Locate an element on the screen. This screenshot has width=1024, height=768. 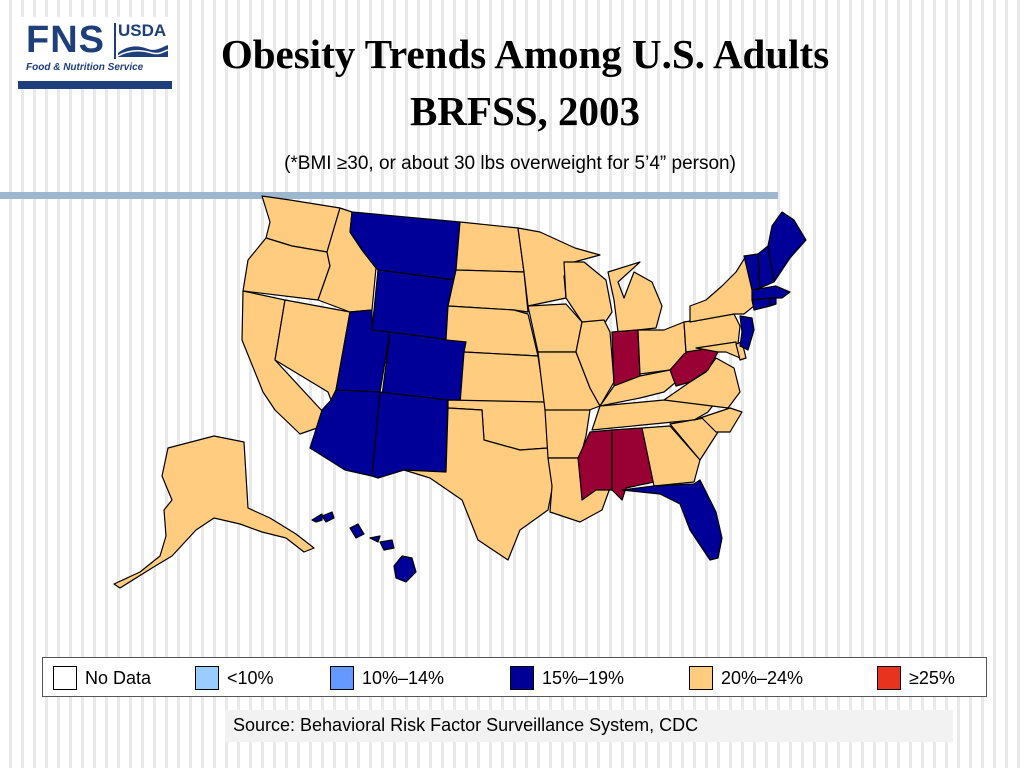
legend-label: 15%–19% is located at coordinates (583, 677).